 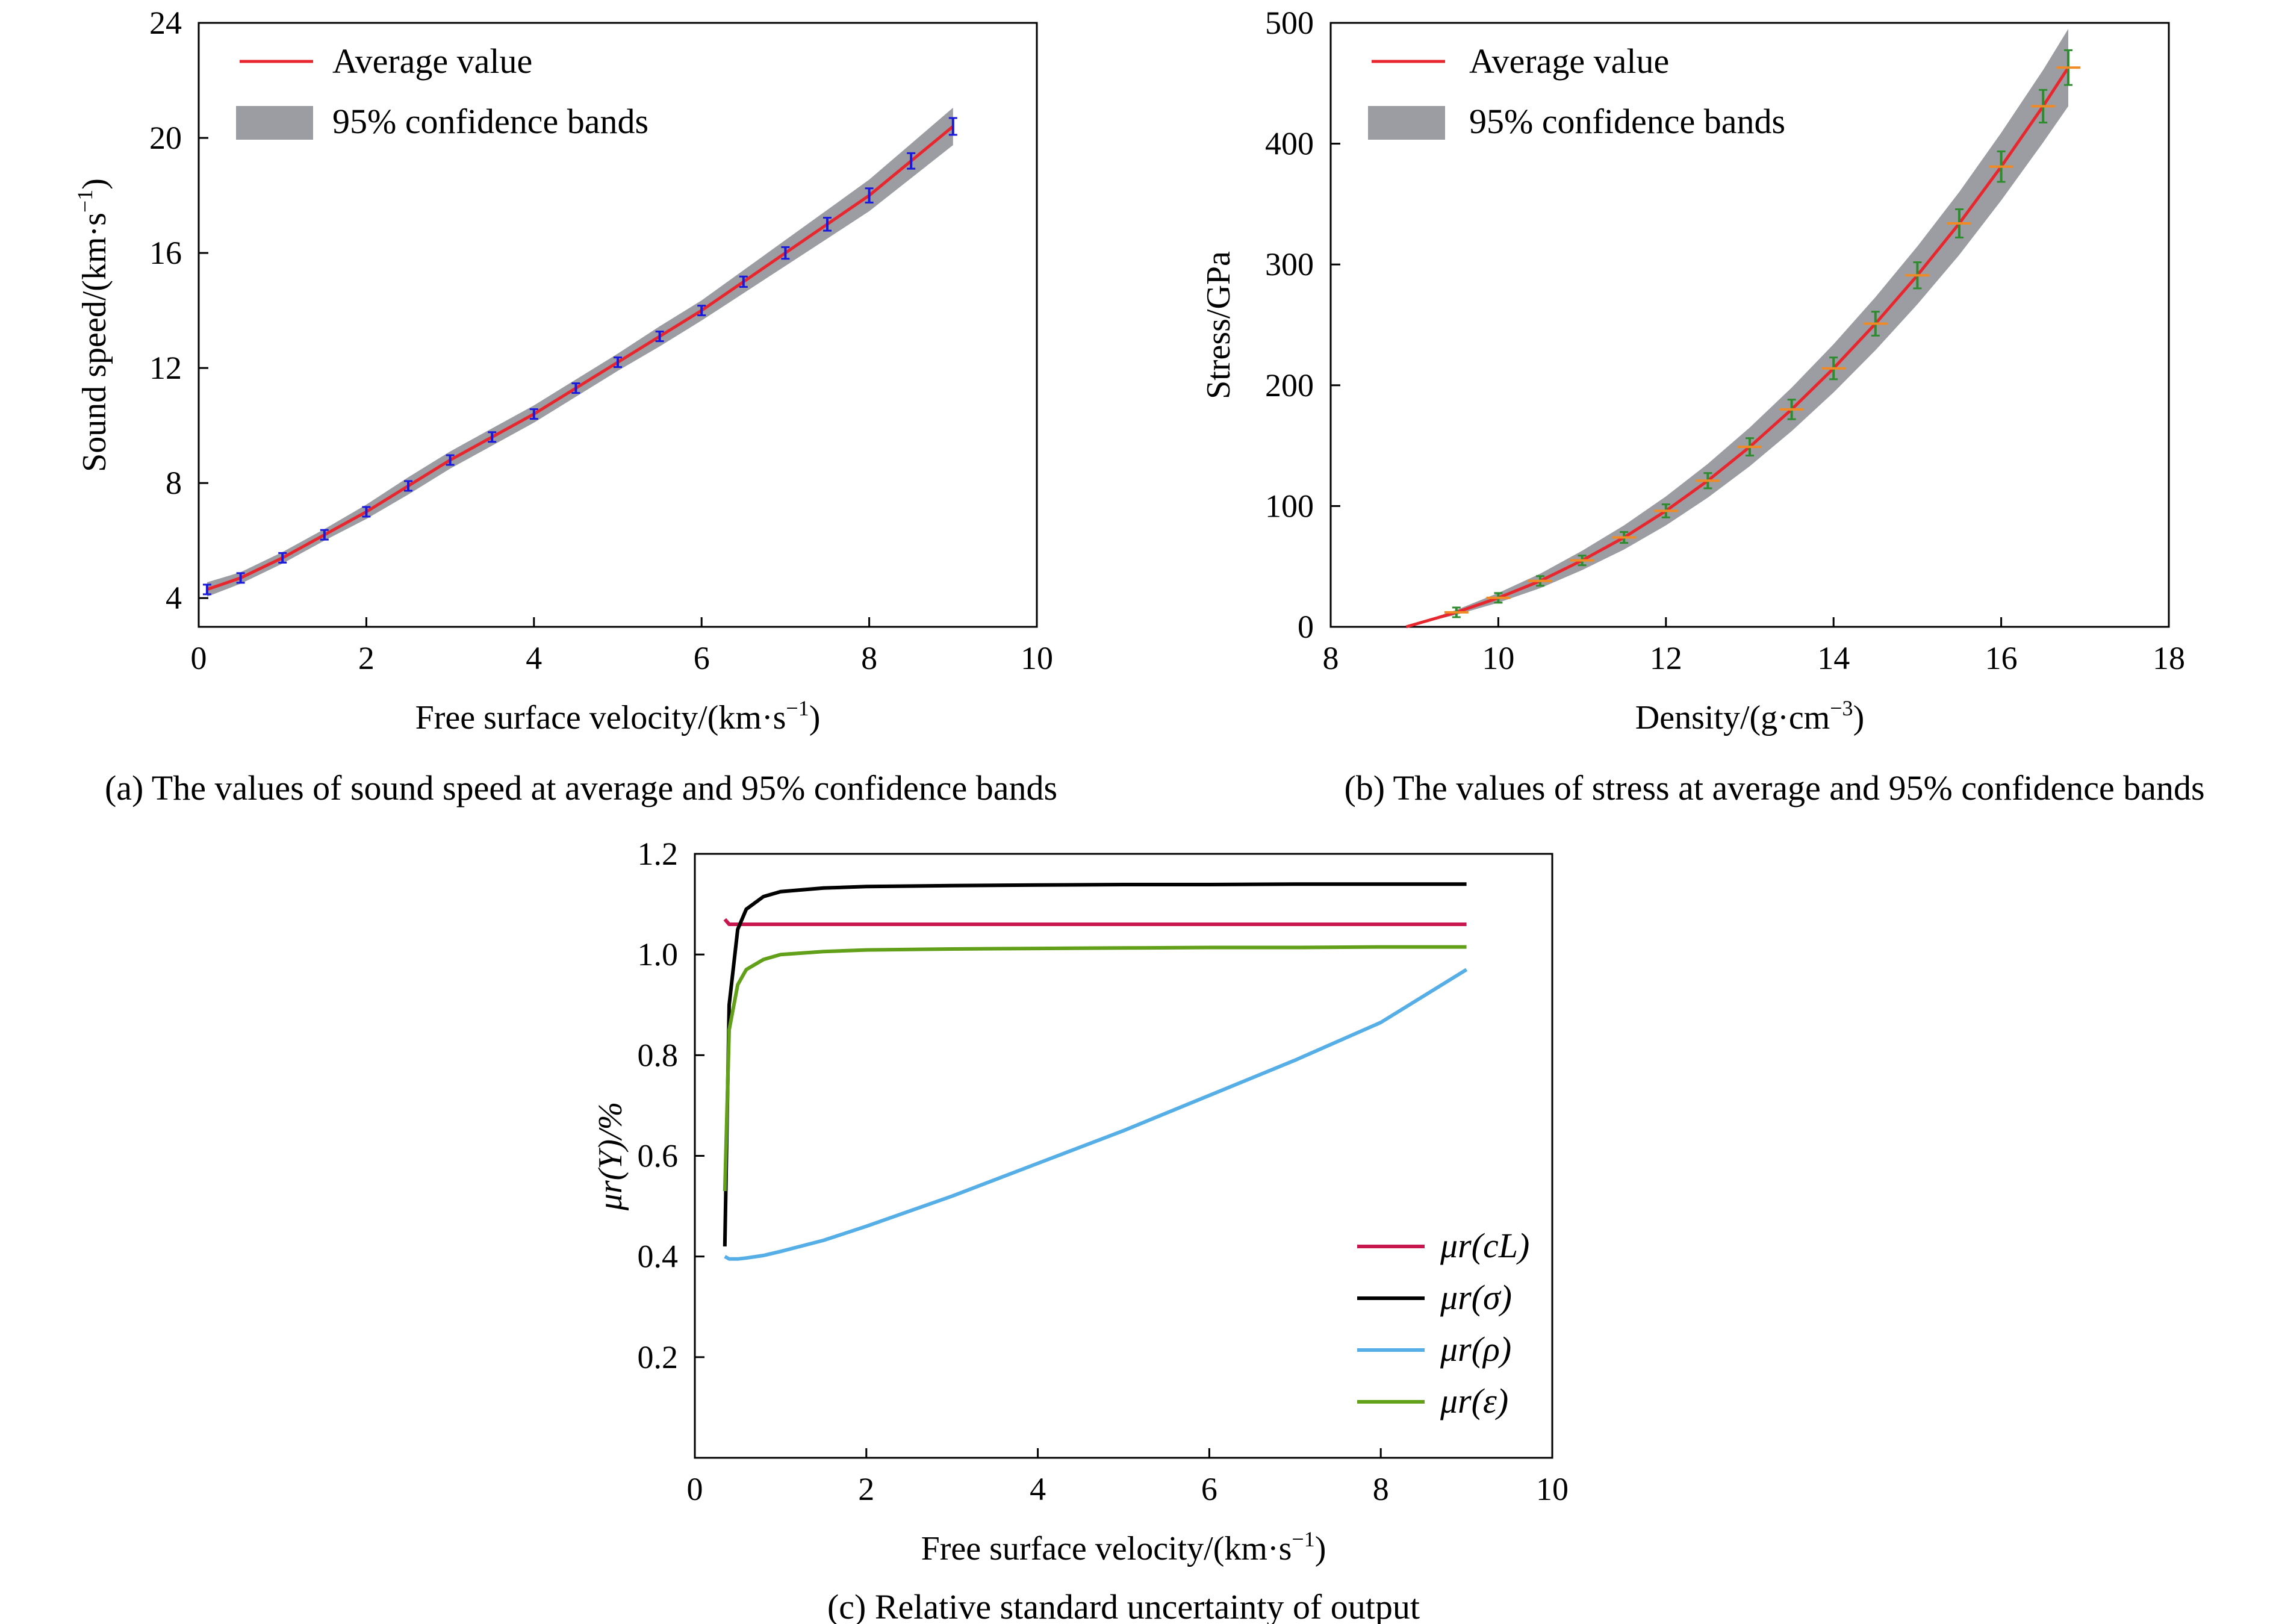 I want to click on plot-frame-a, so click(x=617, y=325).